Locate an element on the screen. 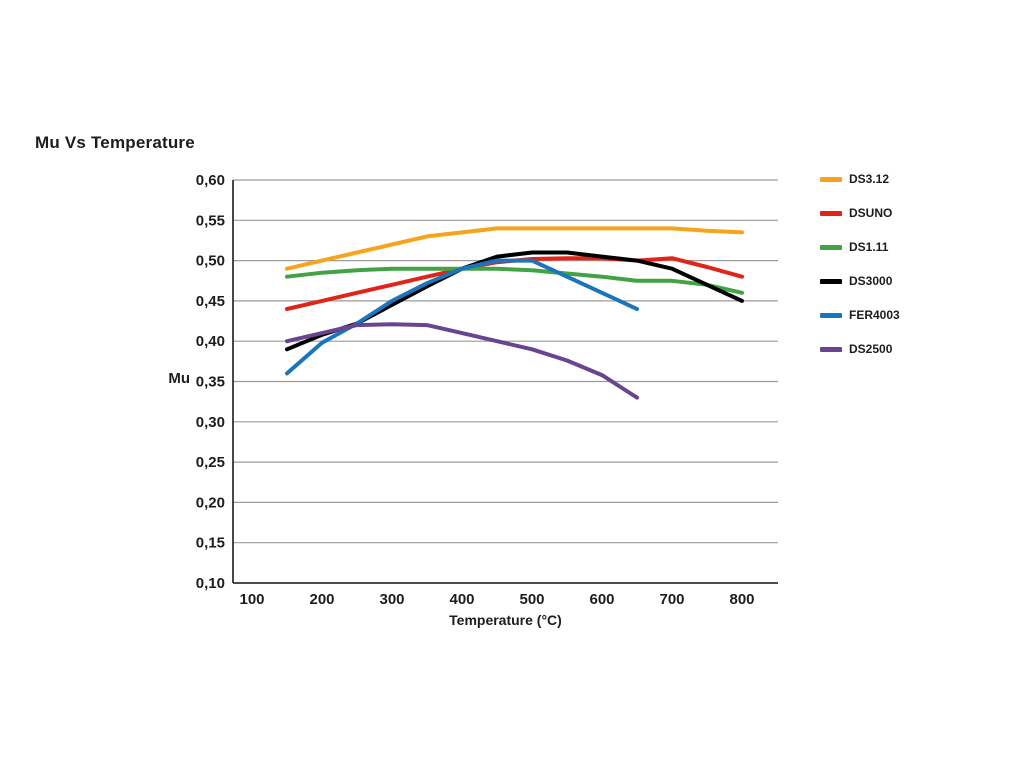 Image resolution: width=1024 pixels, height=768 pixels. legend-label: FER4003 is located at coordinates (874, 315).